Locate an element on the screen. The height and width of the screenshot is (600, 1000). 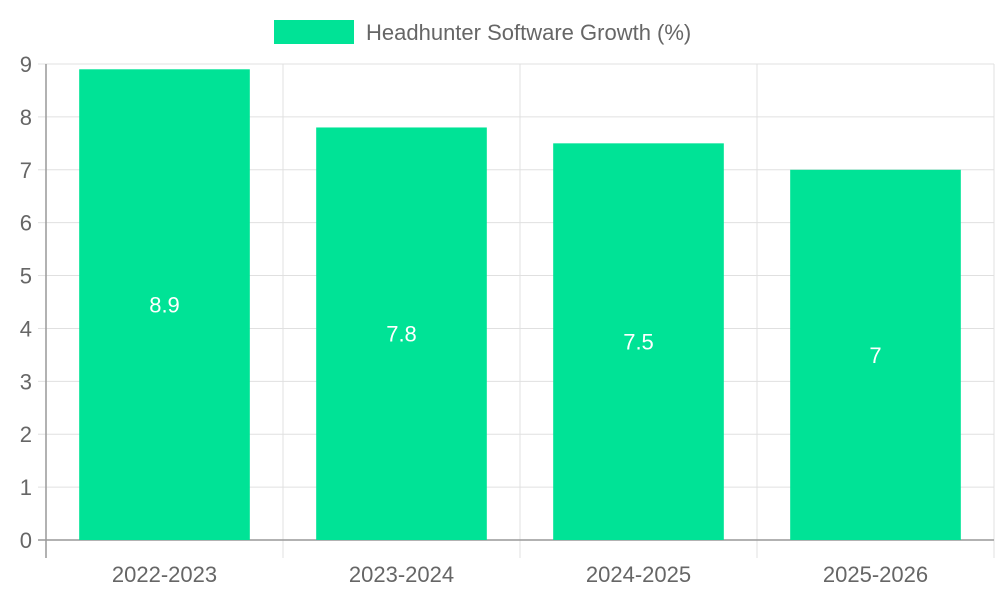
y-tick-label: 4 is located at coordinates (26, 328).